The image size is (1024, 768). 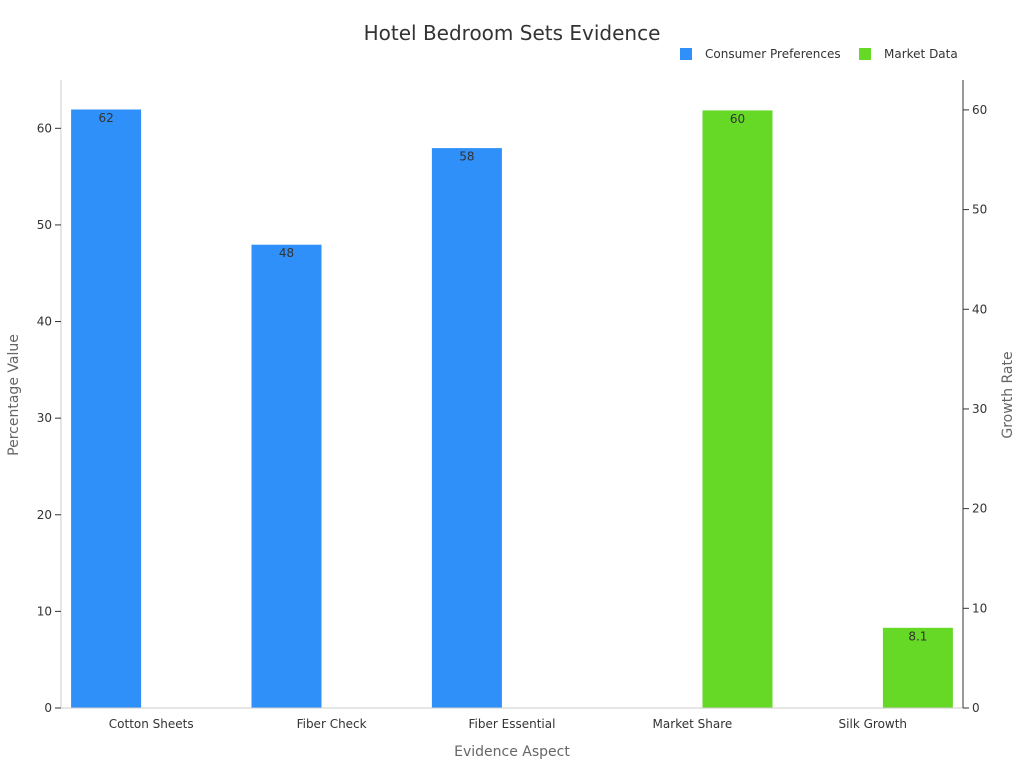 I want to click on y2-tick-label: 50, so click(x=979, y=210).